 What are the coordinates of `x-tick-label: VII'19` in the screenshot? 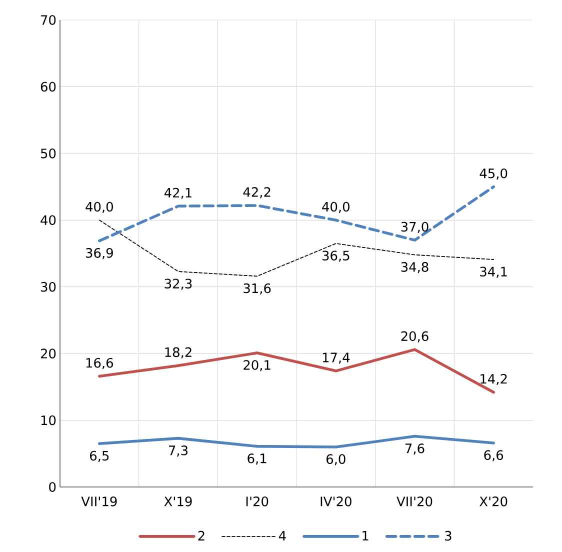 It's located at (99, 501).